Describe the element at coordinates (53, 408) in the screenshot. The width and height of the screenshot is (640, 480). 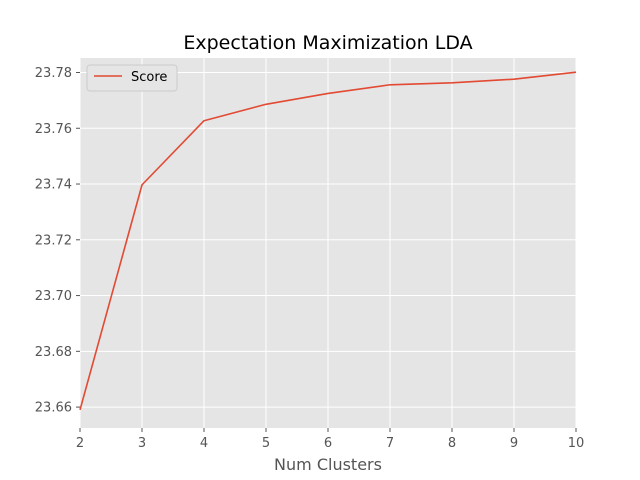
I see `y-tick-label: 23.66` at that location.